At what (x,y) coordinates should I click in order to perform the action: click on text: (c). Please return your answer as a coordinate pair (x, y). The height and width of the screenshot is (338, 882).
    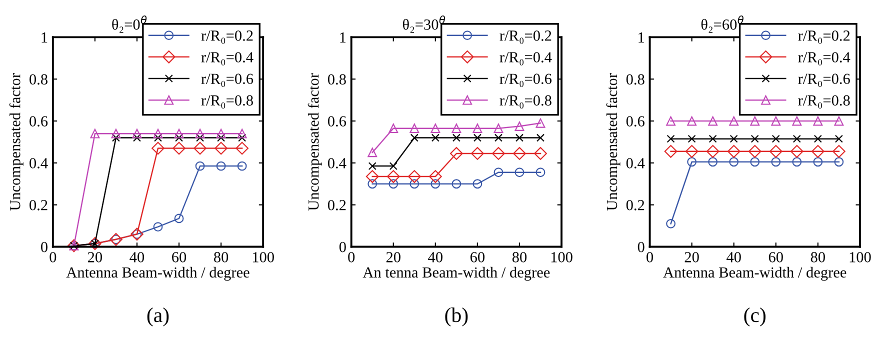
    Looking at the image, I should click on (755, 317).